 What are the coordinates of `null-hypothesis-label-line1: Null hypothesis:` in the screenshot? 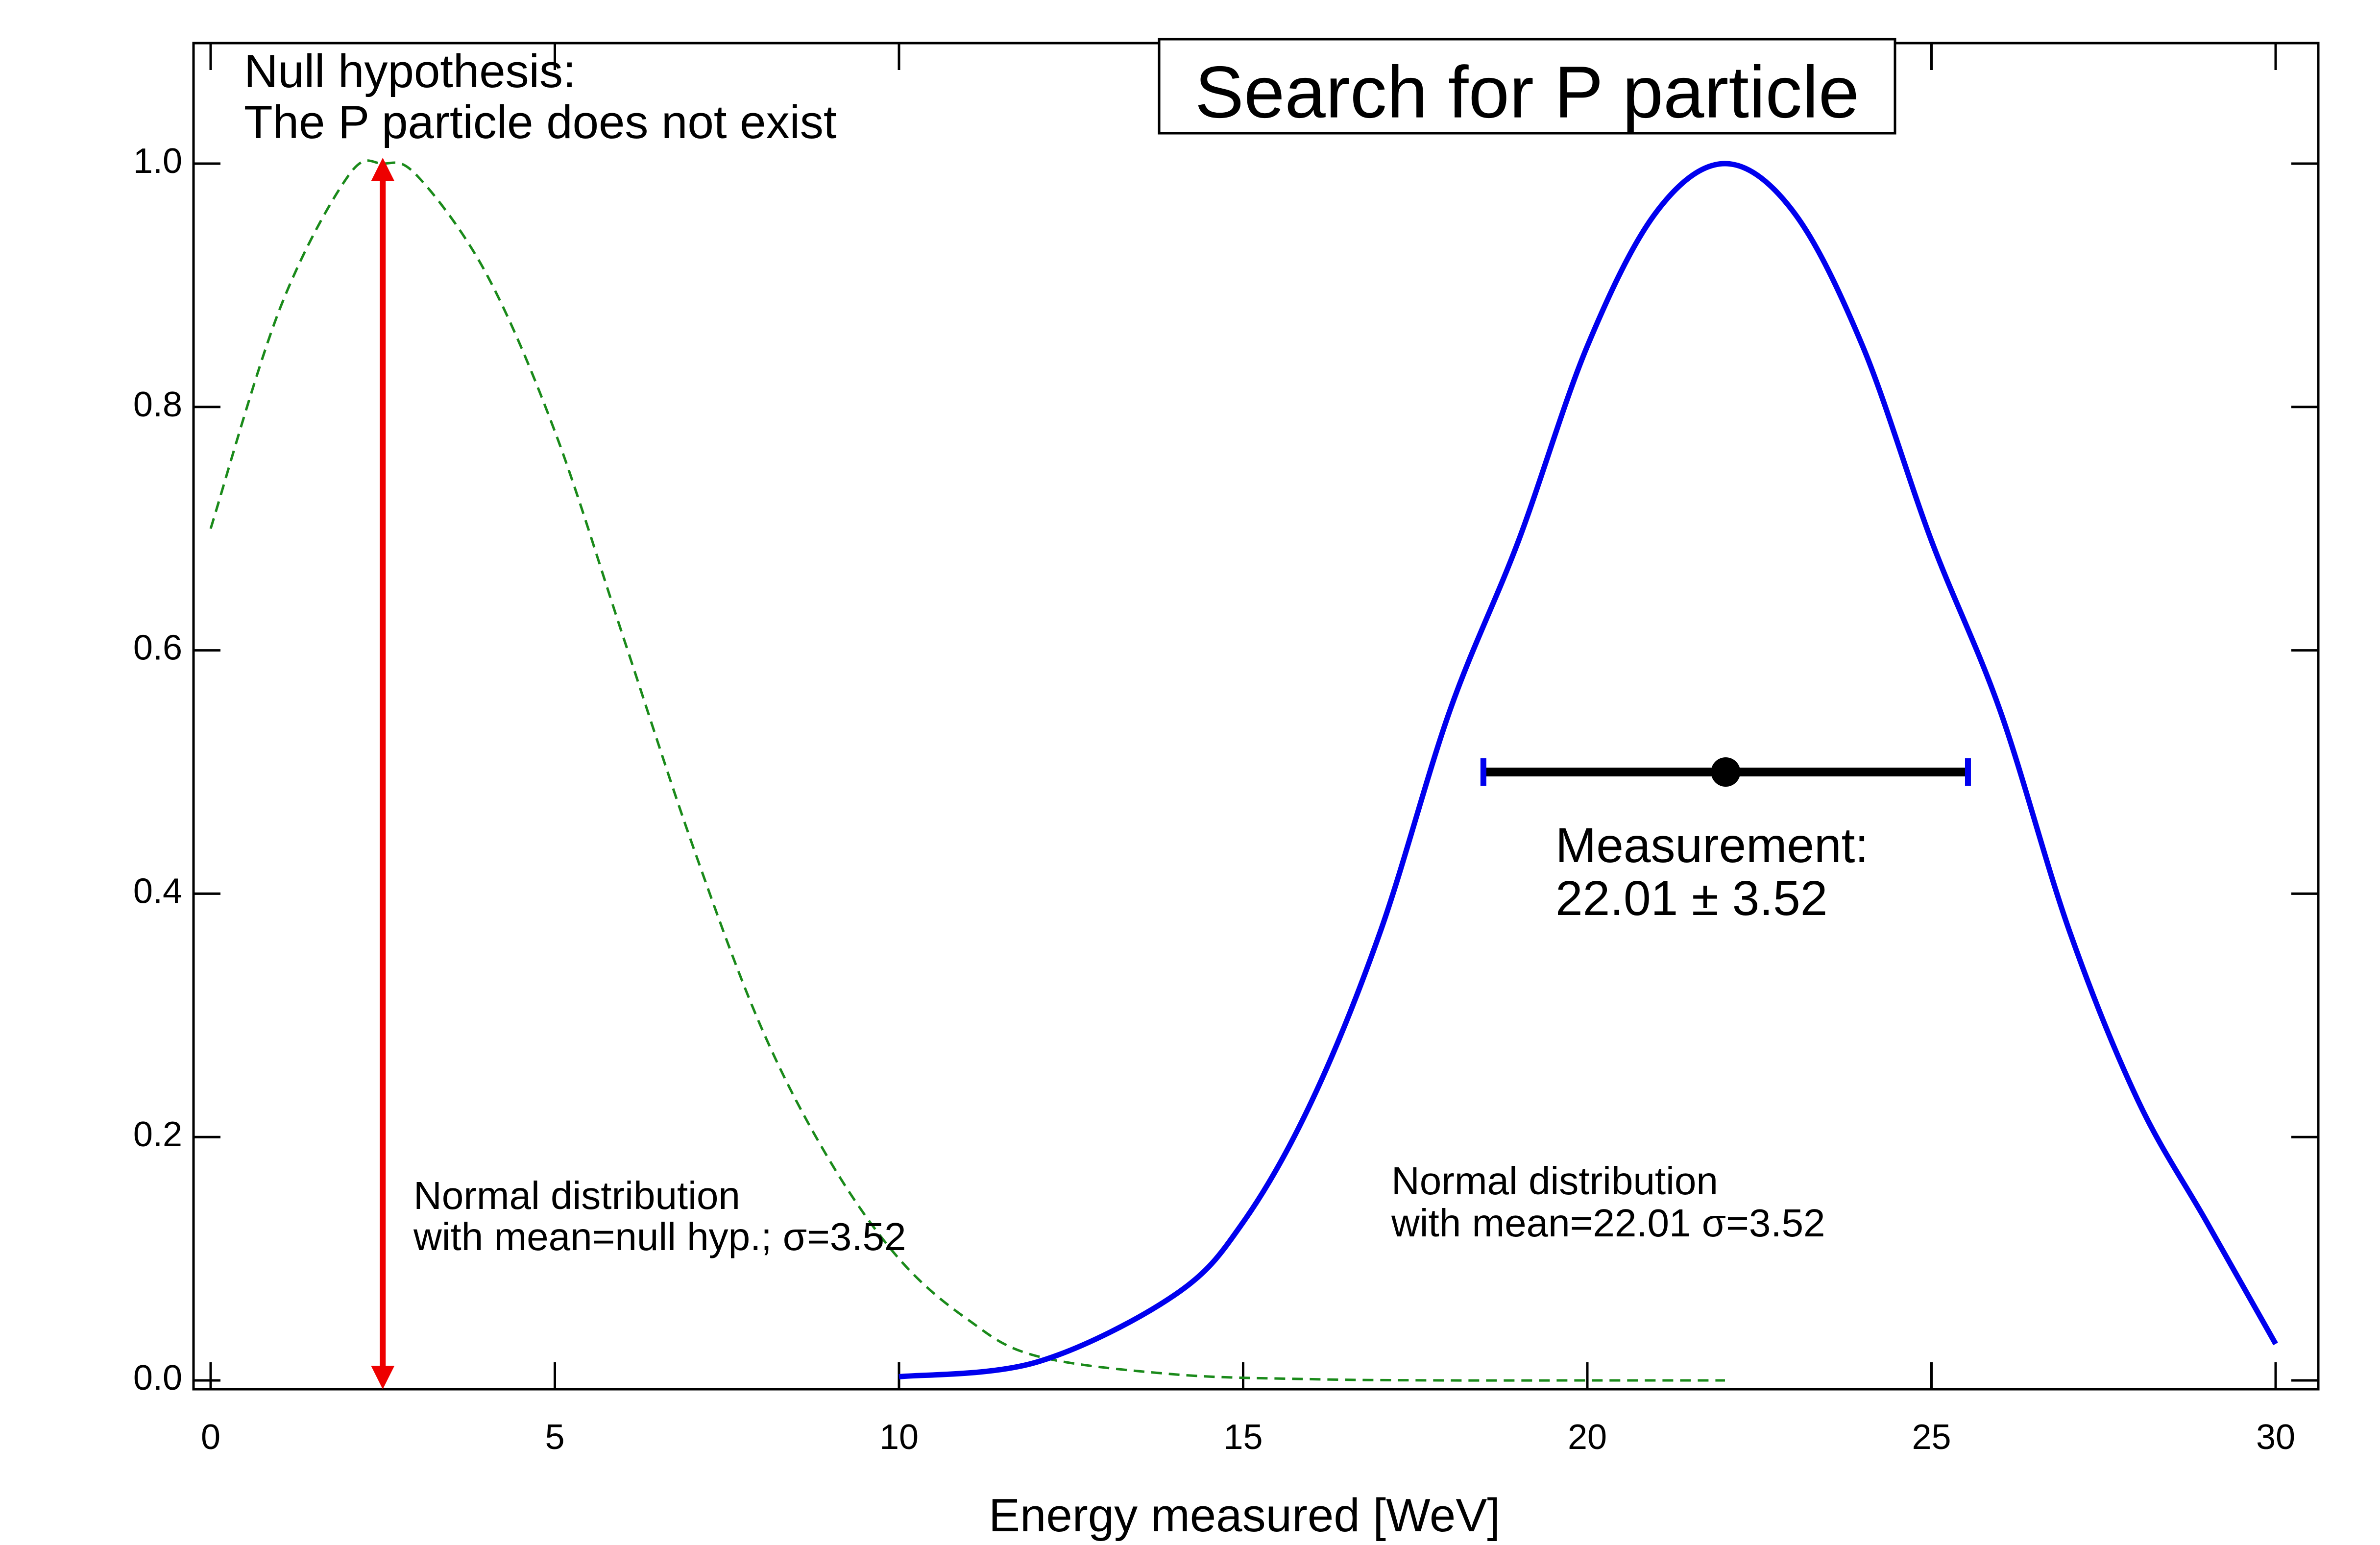 It's located at (410, 71).